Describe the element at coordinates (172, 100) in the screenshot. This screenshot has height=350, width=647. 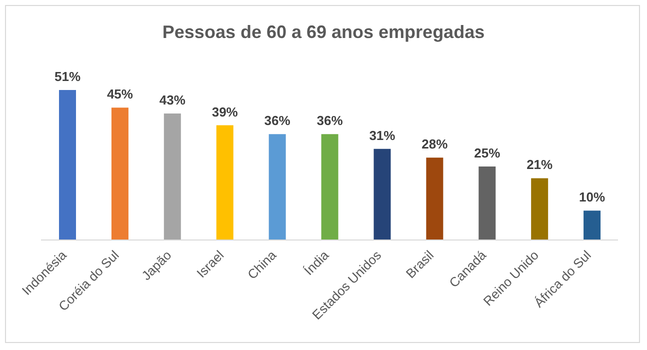
I see `data-label: 43%` at that location.